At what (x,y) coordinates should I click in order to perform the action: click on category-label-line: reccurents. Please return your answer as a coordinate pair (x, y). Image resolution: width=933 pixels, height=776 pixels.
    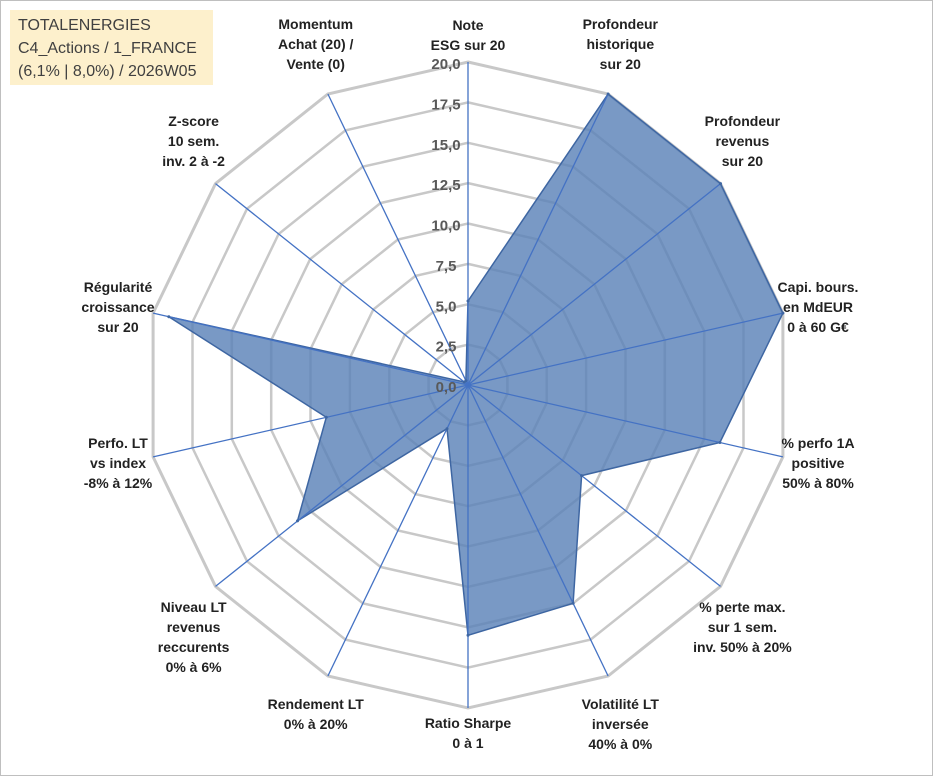
    Looking at the image, I should click on (194, 647).